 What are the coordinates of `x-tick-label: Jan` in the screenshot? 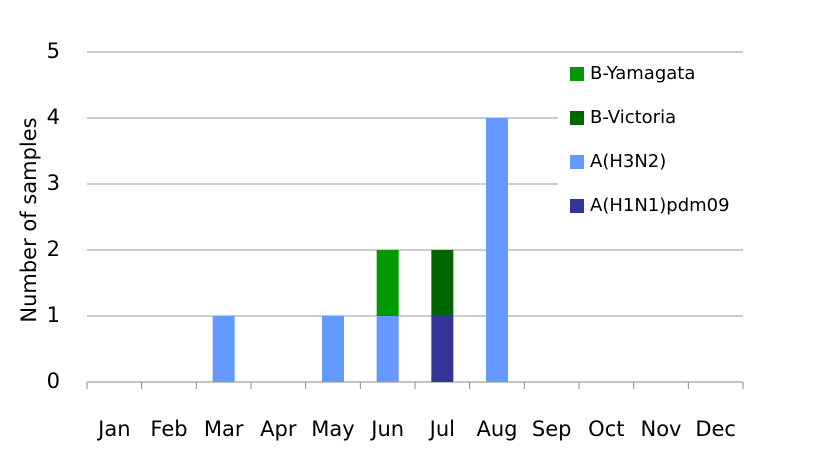 It's located at (113, 429).